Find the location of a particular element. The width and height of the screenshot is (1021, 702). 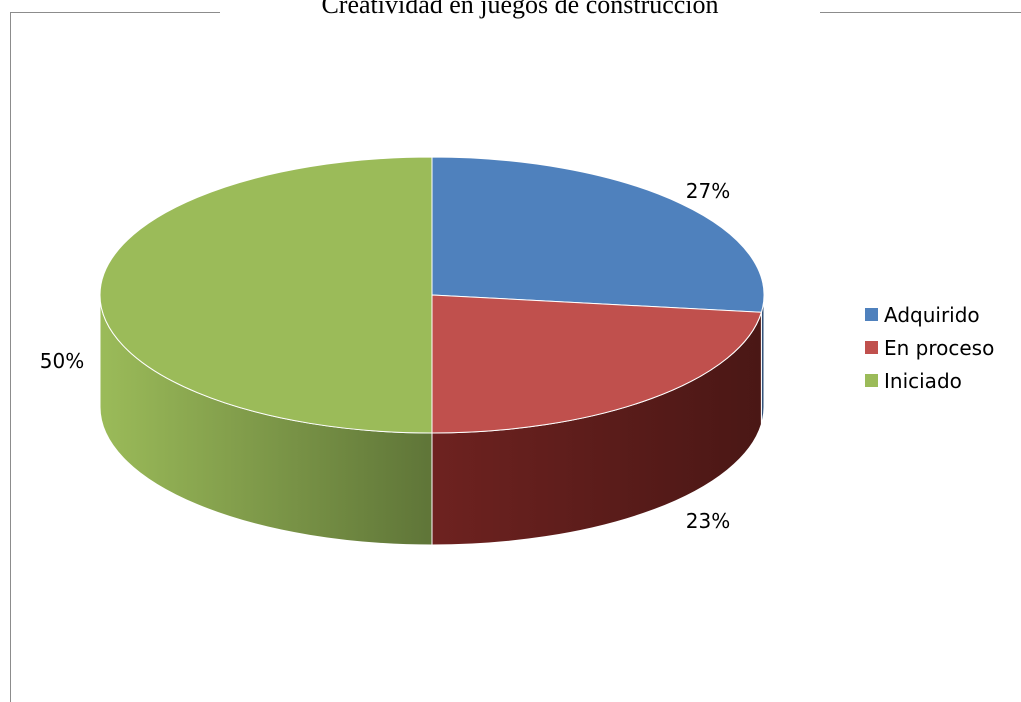

data-label-iniciado: 50% is located at coordinates (62, 361).